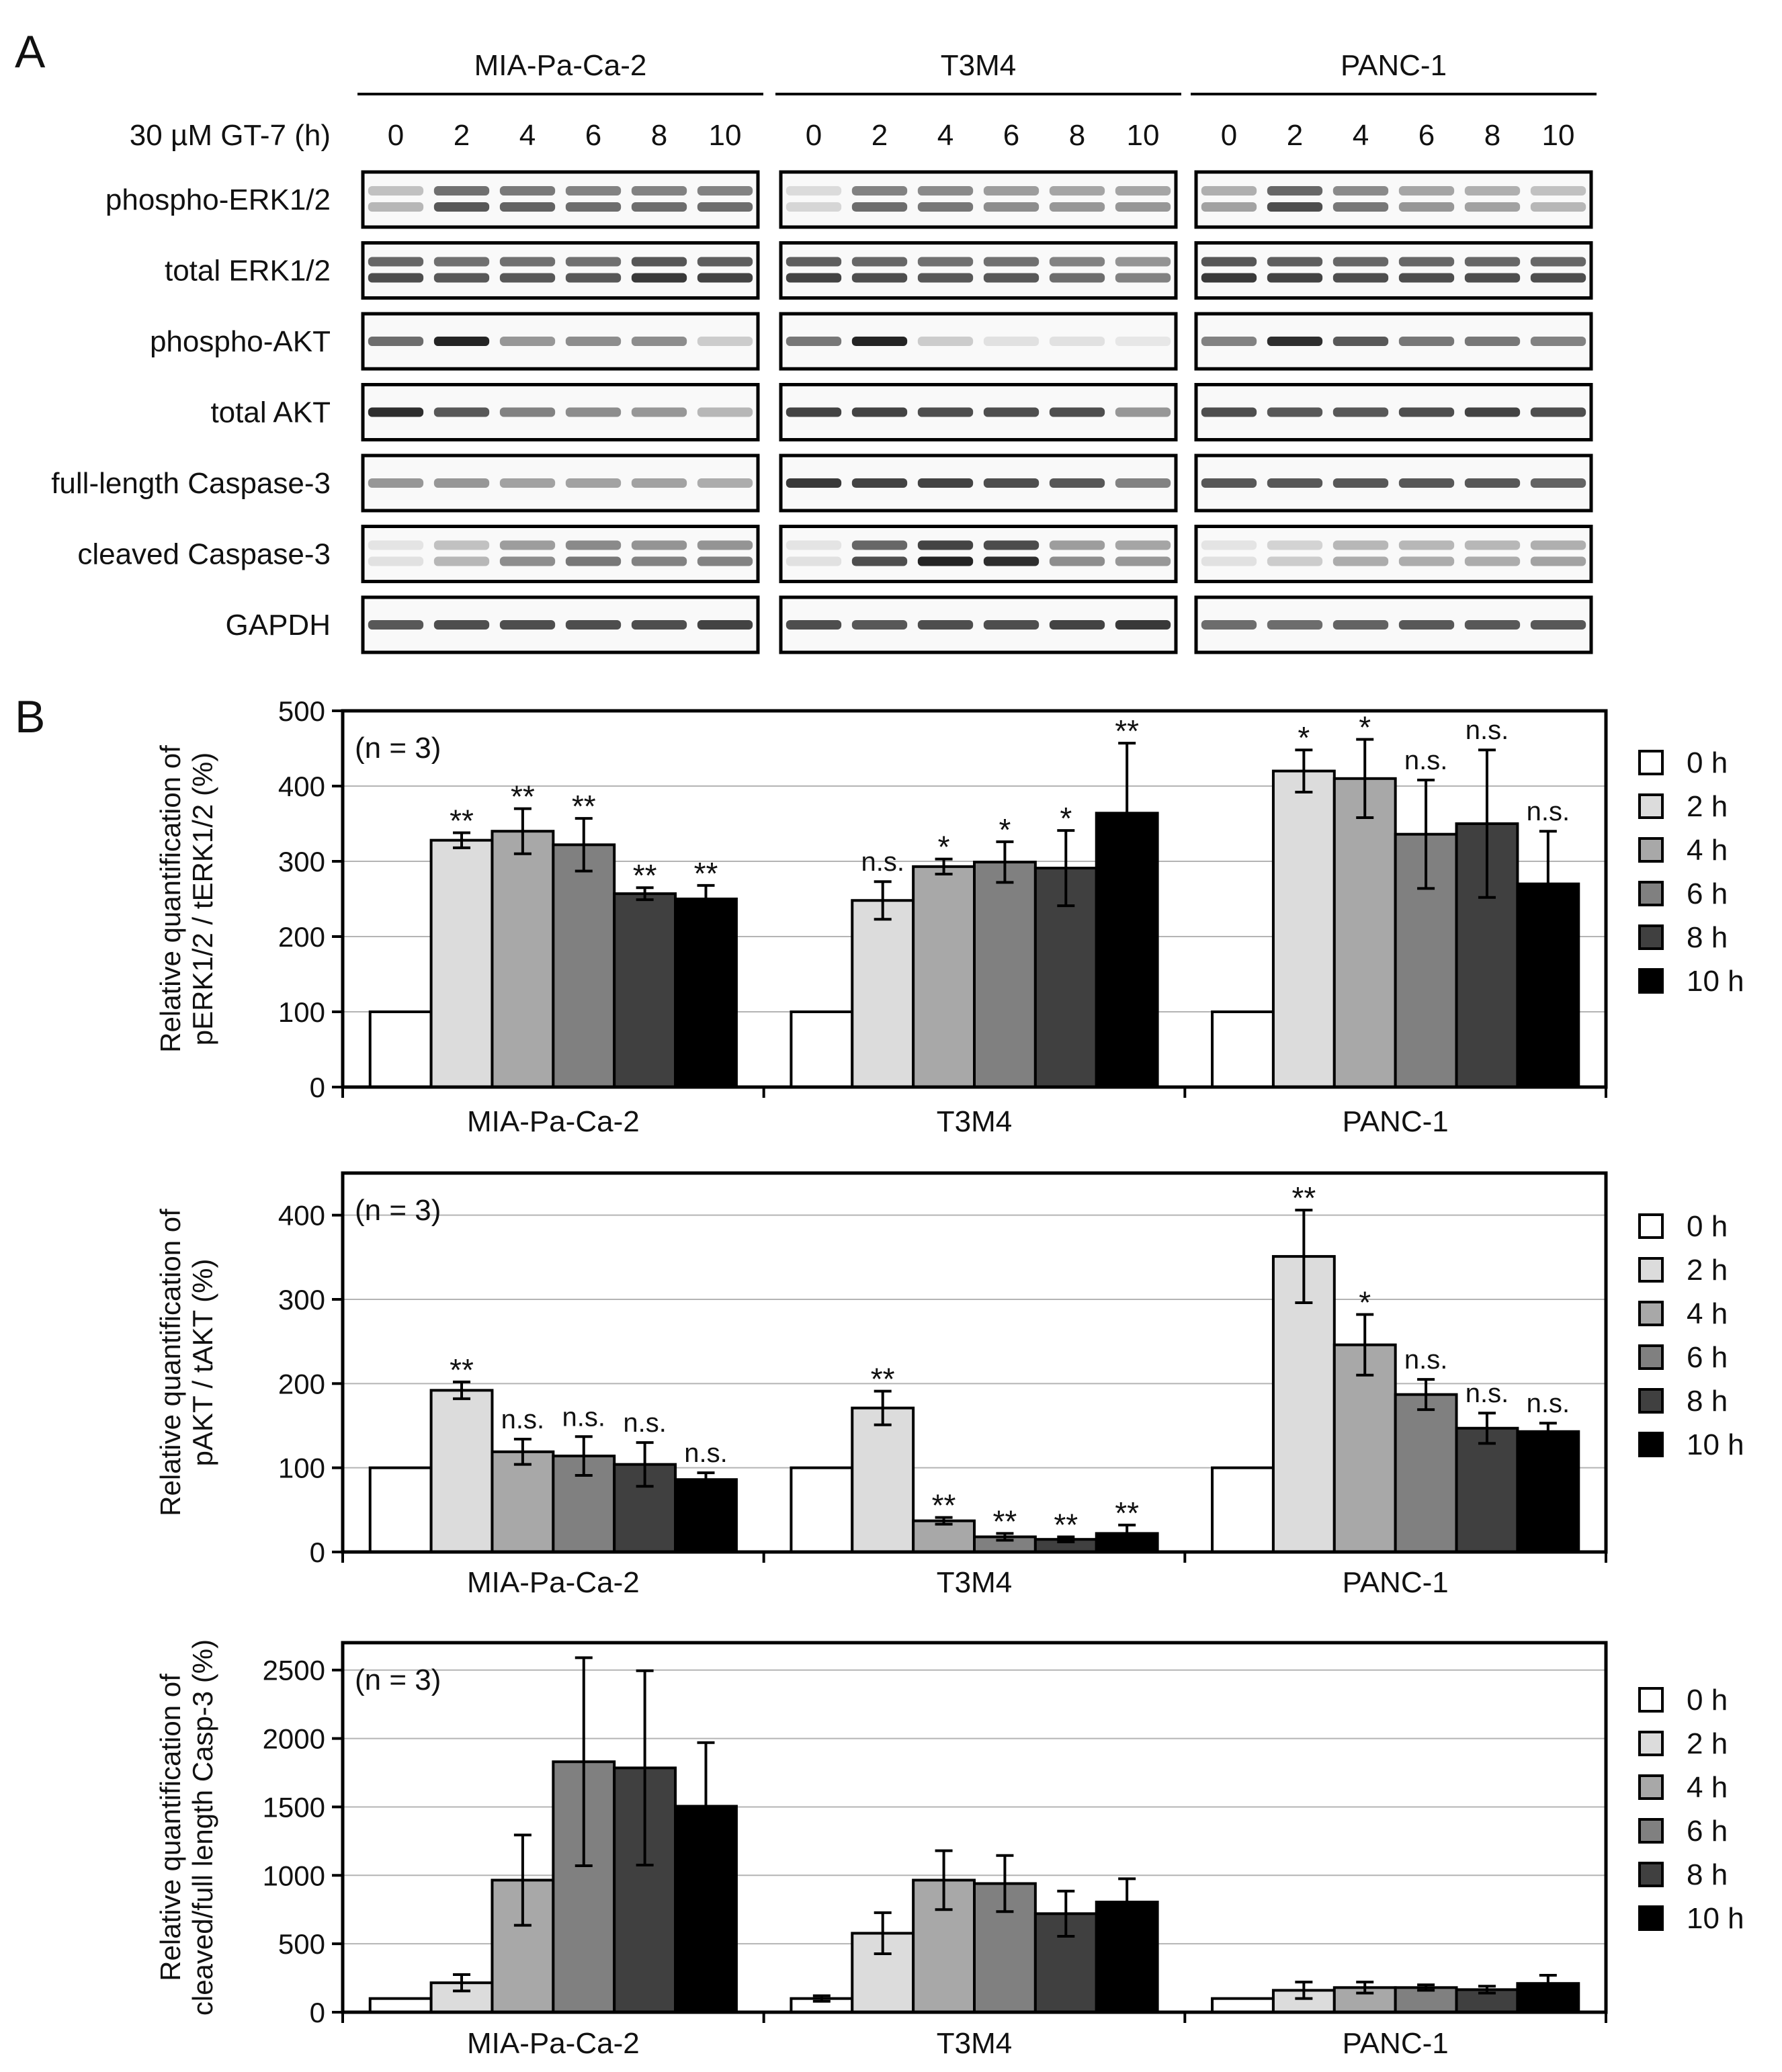  What do you see at coordinates (1077, 135) in the screenshot?
I see `blot-timepoint-label: 8` at bounding box center [1077, 135].